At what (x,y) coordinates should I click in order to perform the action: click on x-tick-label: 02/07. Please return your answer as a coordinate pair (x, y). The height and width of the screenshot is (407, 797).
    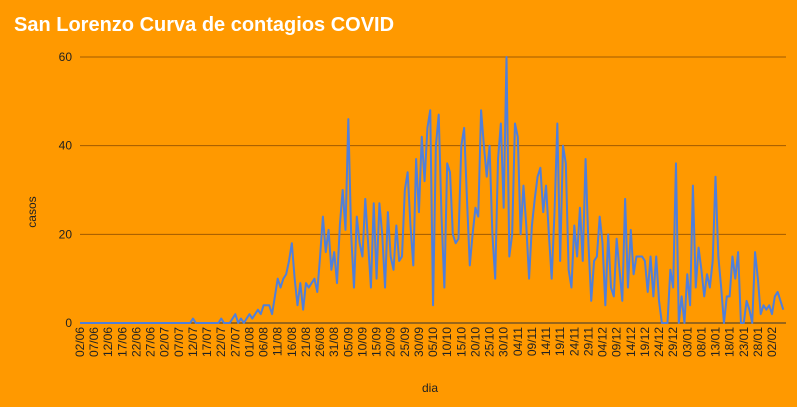
    Looking at the image, I should click on (165, 342).